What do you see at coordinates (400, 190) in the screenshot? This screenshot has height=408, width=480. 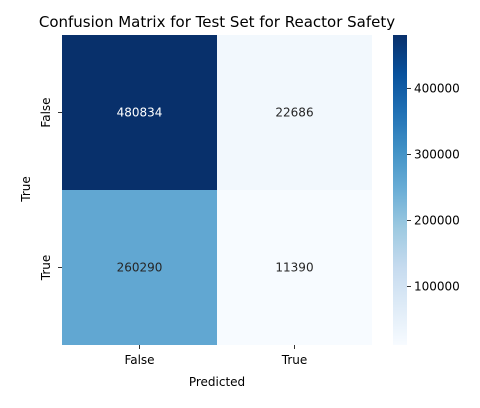 I see `colorbar-gradient` at bounding box center [400, 190].